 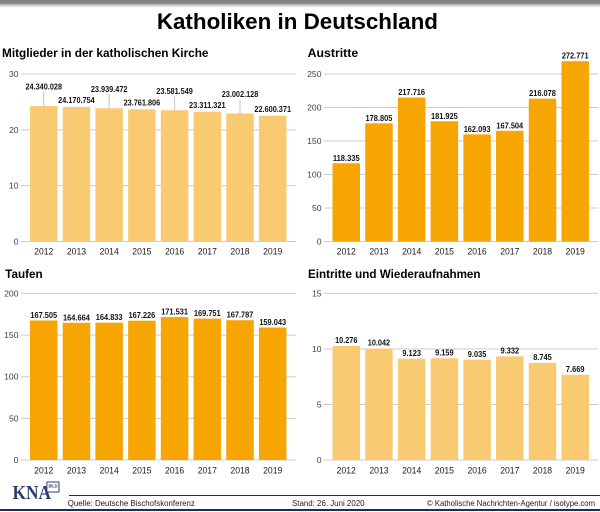 I want to click on svg-text: 24.170.754, so click(x=76, y=100).